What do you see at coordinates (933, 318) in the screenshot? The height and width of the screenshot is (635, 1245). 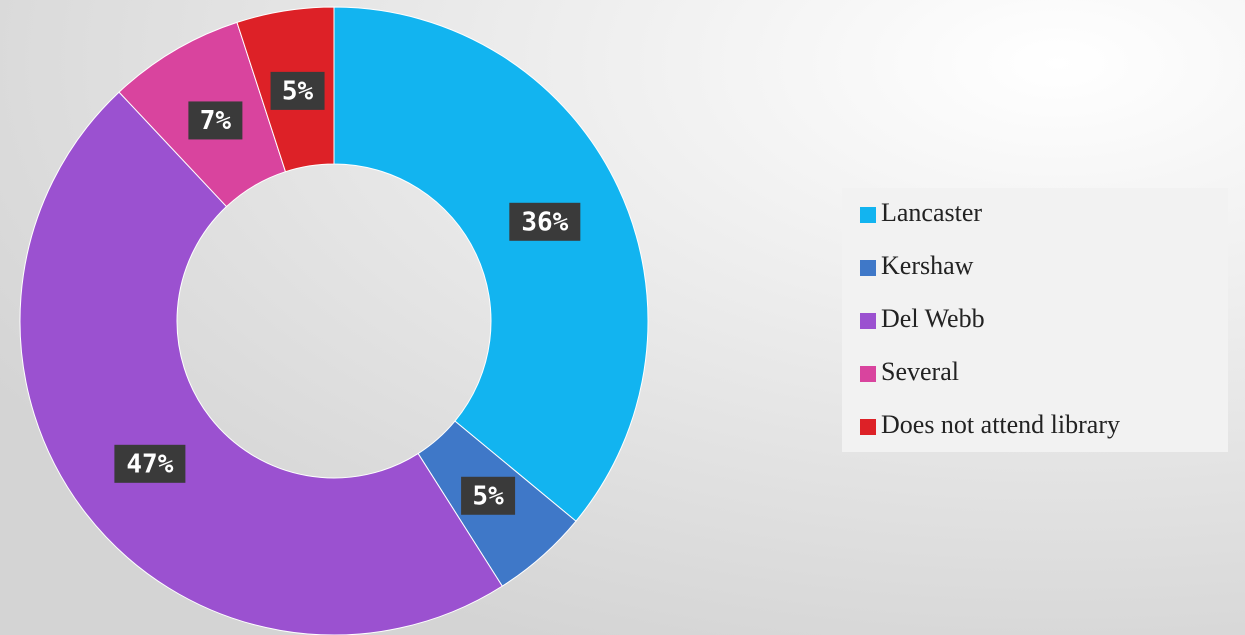 I see `legend-label: Del Webb` at bounding box center [933, 318].